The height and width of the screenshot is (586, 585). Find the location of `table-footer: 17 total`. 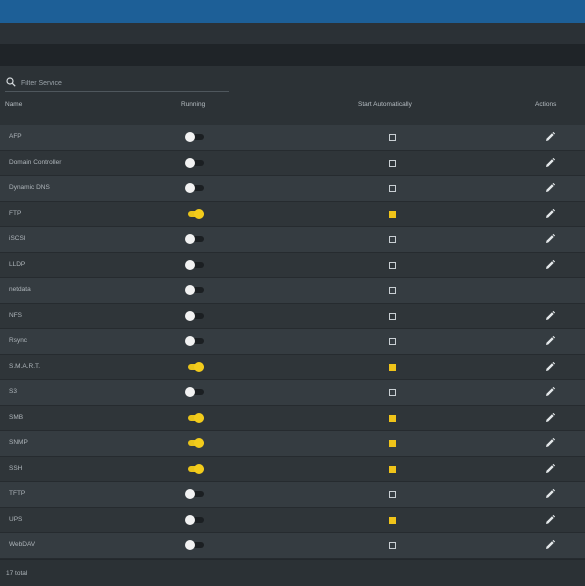

table-footer: 17 total is located at coordinates (292, 572).